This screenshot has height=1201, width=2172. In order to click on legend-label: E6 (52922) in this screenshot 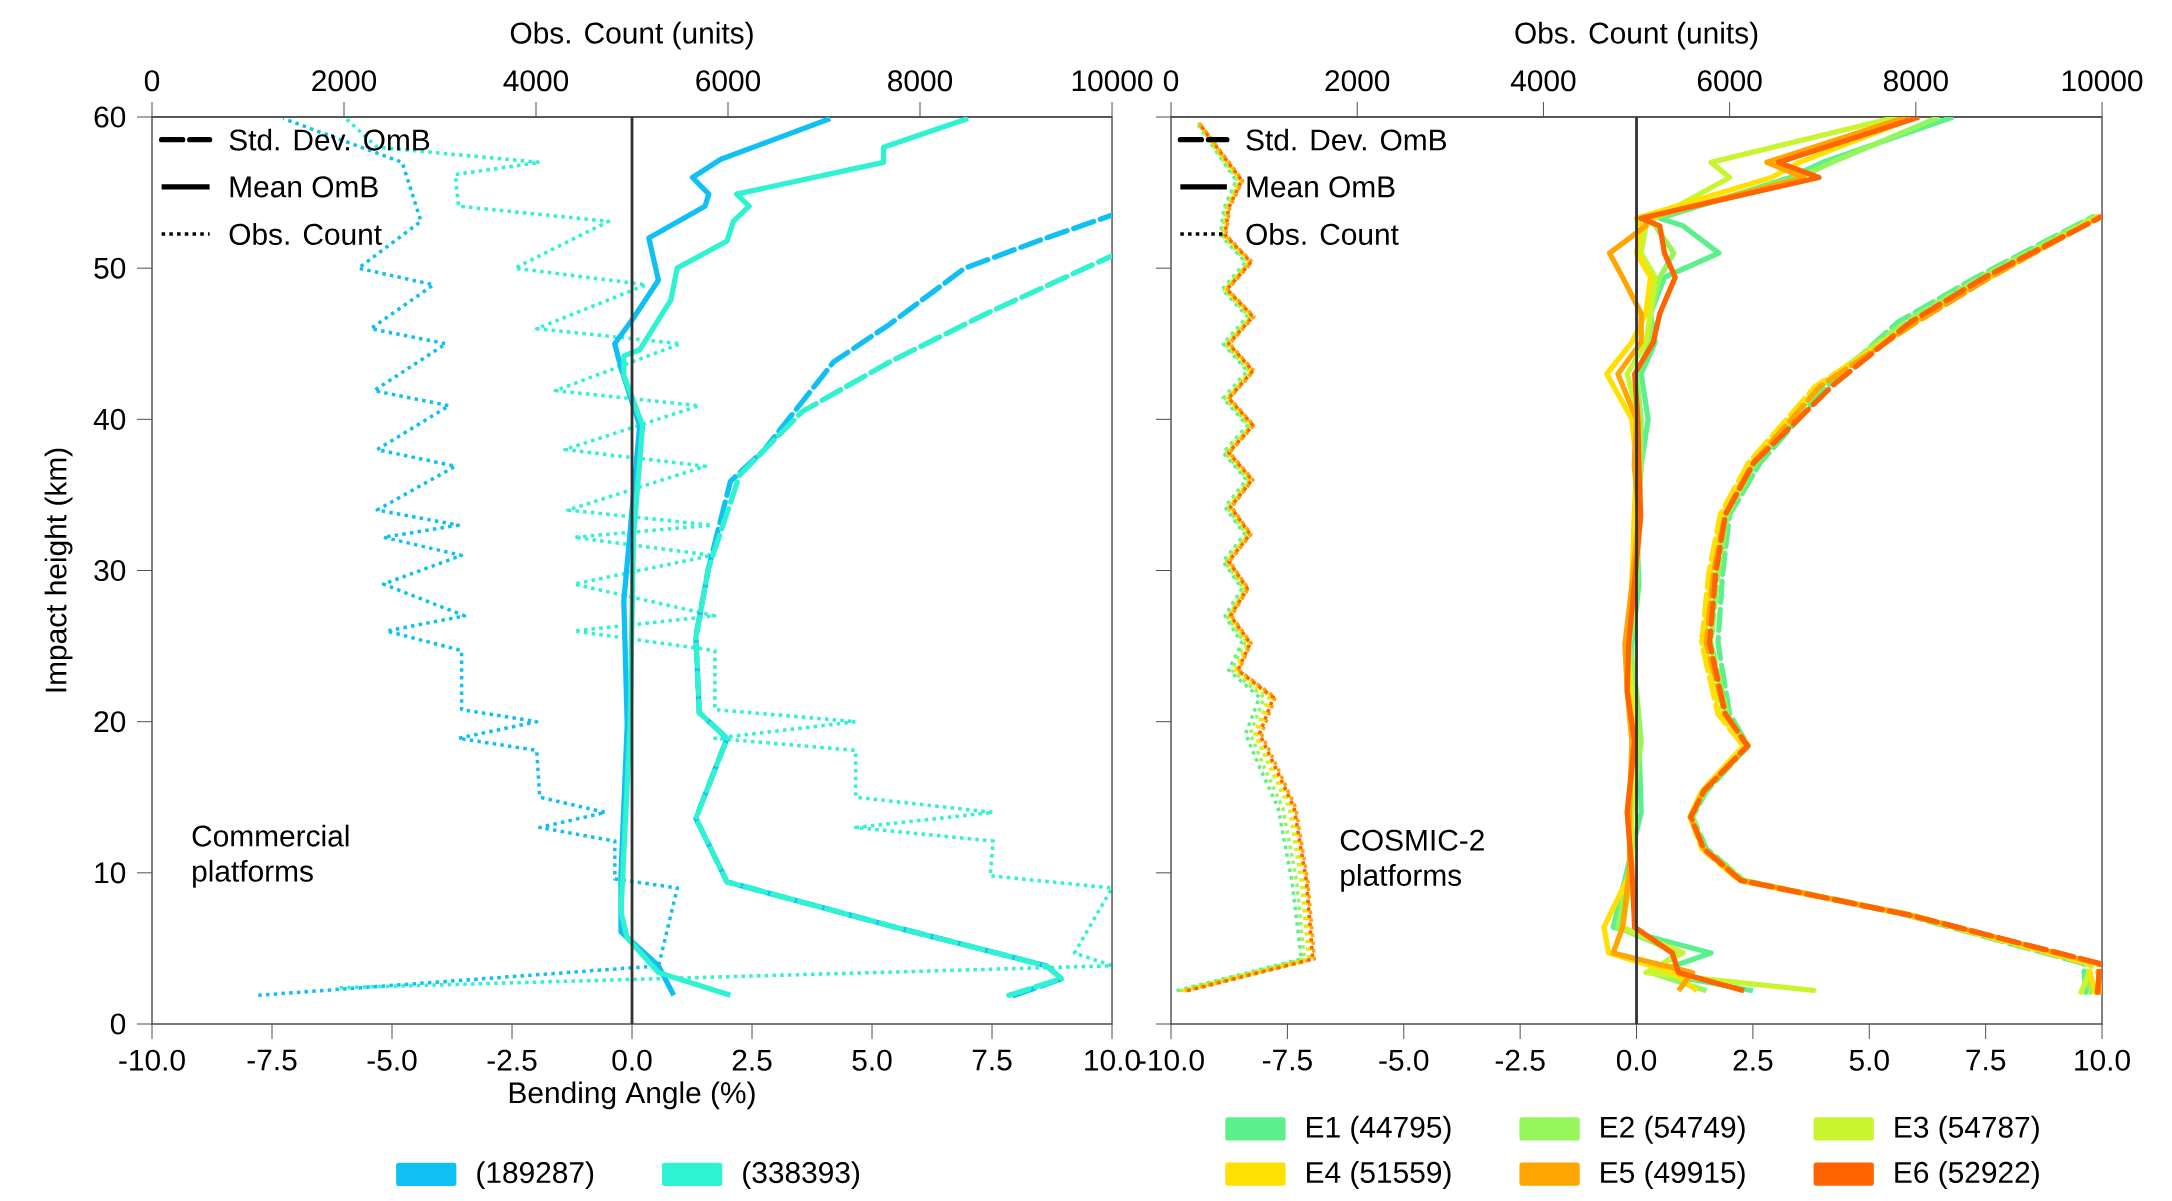, I will do `click(1967, 1174)`.